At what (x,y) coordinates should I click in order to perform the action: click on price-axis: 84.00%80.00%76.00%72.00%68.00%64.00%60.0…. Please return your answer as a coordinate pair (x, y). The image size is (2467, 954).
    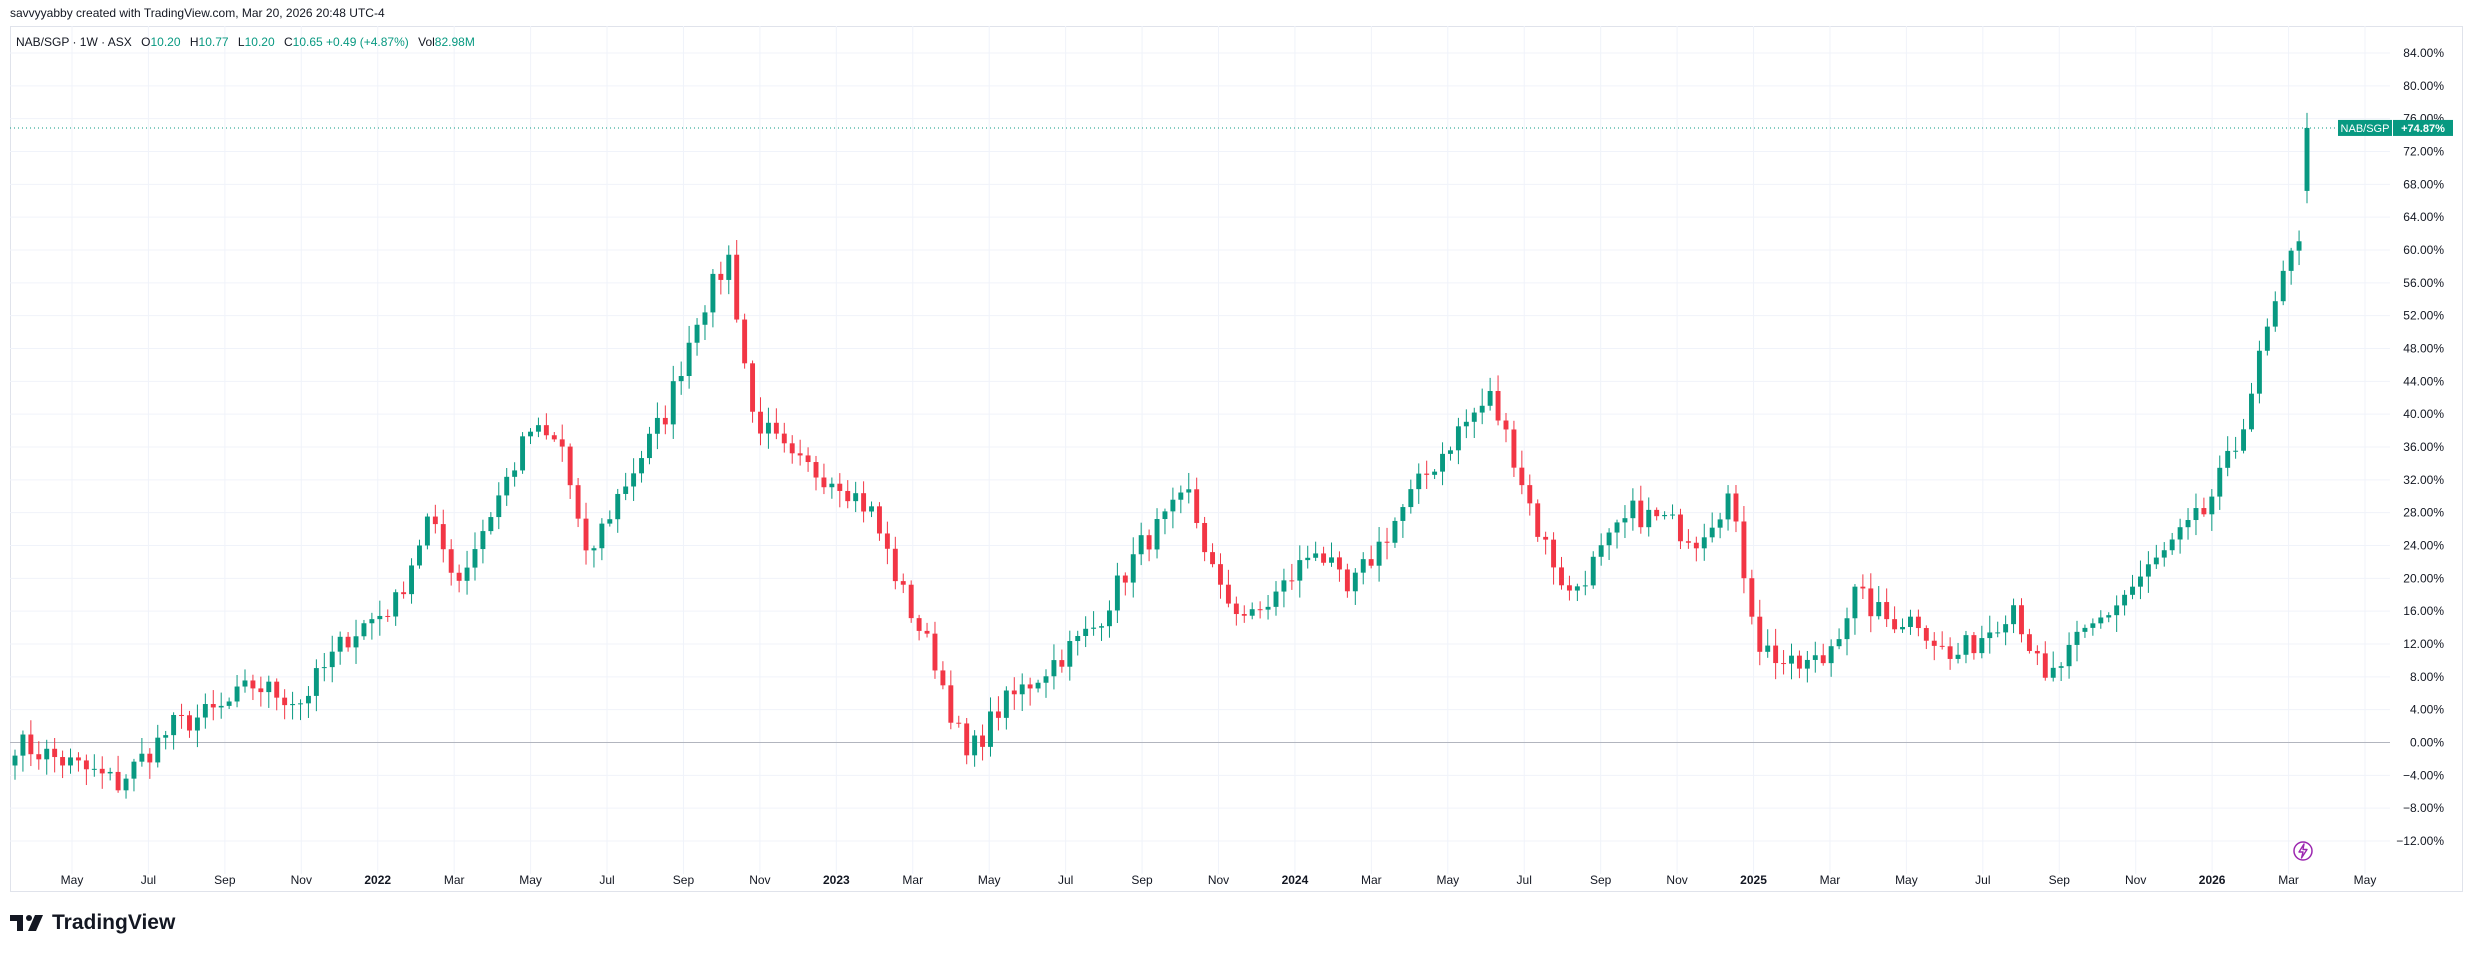
    Looking at the image, I should click on (2420, 447).